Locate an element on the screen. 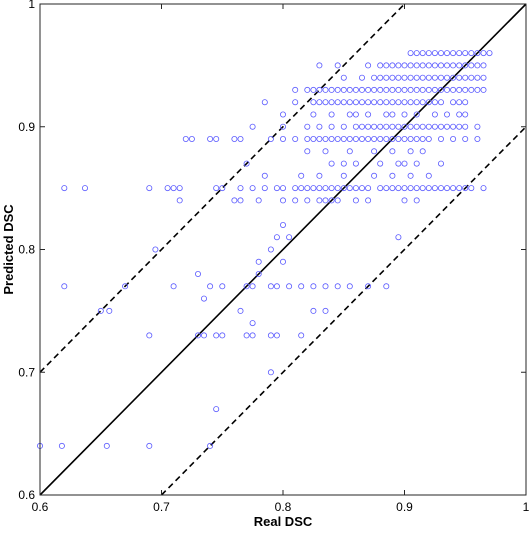 This screenshot has height=533, width=529. x-axis-title: Real DSC is located at coordinates (283, 521).